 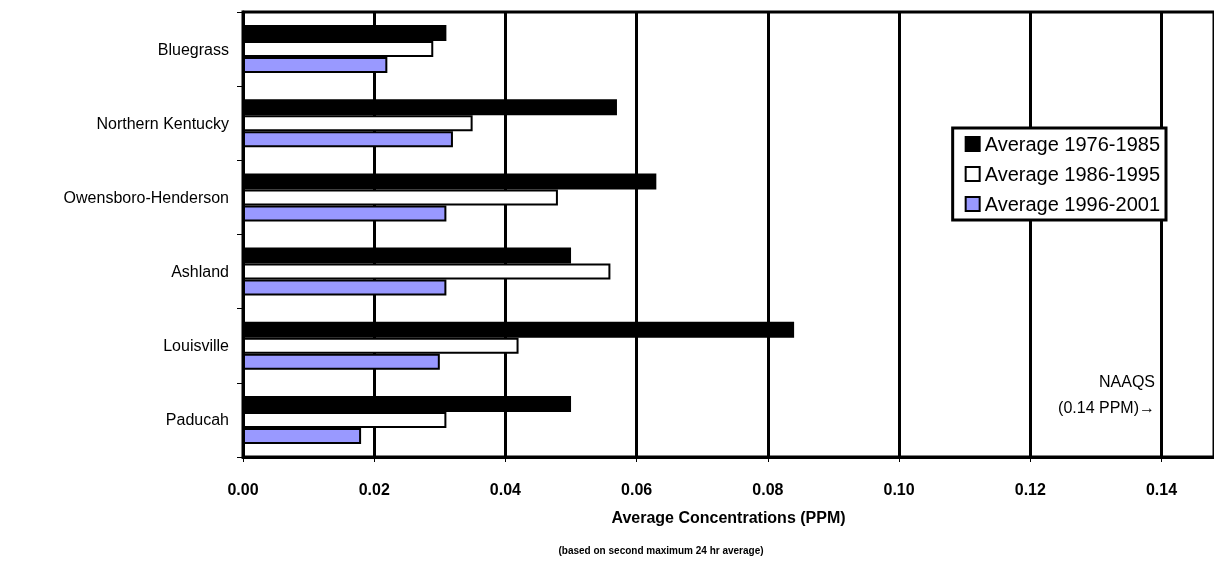 What do you see at coordinates (146, 197) in the screenshot?
I see `y-tick-label: Owensboro-Henderson` at bounding box center [146, 197].